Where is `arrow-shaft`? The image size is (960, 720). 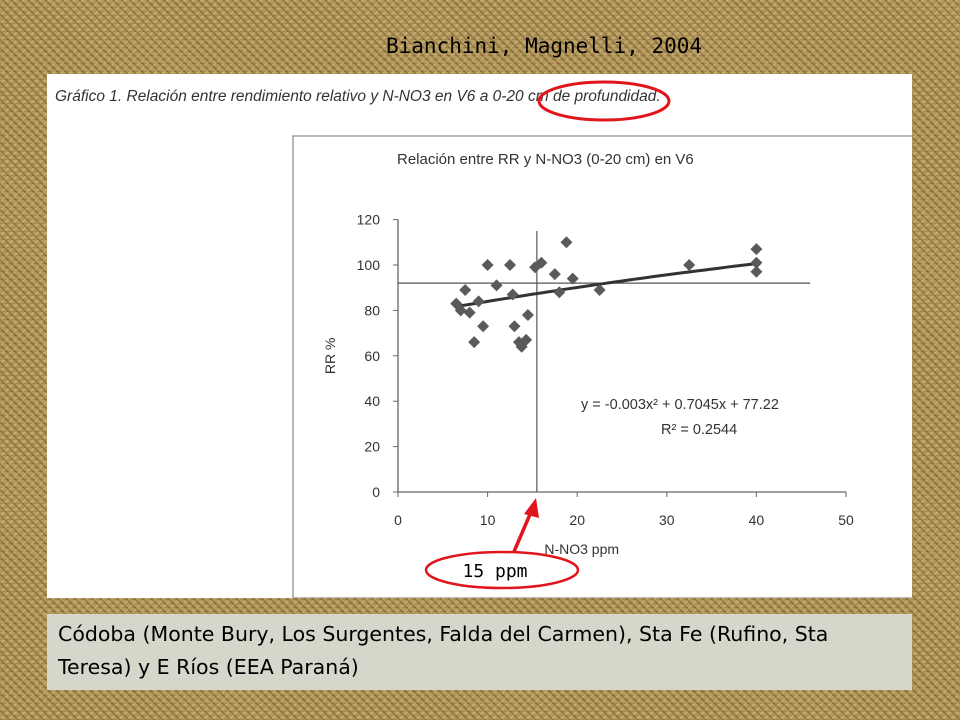 arrow-shaft is located at coordinates (522, 533).